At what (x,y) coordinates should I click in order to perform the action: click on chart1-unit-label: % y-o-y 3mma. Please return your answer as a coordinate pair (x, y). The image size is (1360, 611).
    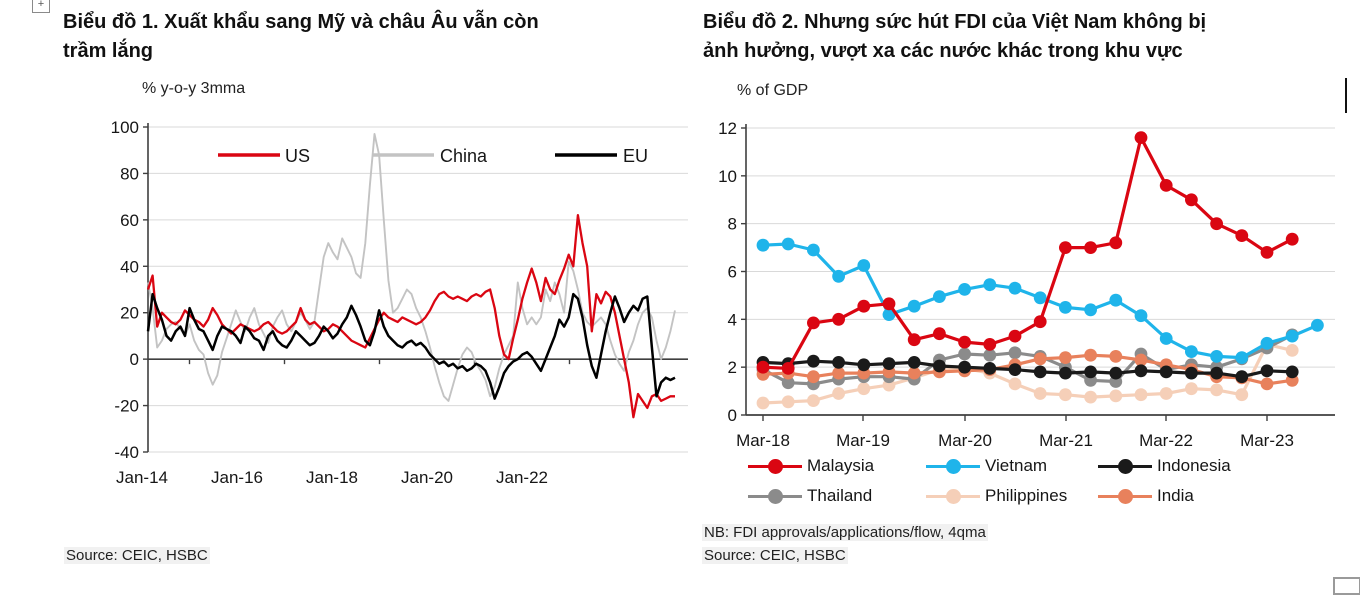
    Looking at the image, I should click on (194, 88).